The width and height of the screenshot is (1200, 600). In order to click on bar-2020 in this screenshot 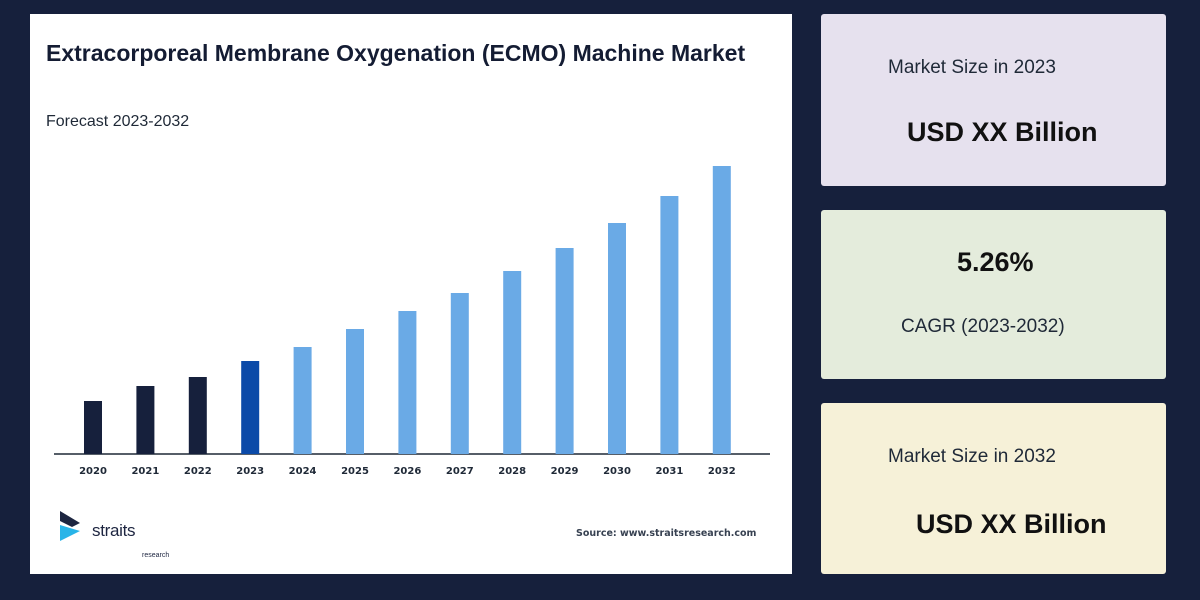, I will do `click(93, 427)`.